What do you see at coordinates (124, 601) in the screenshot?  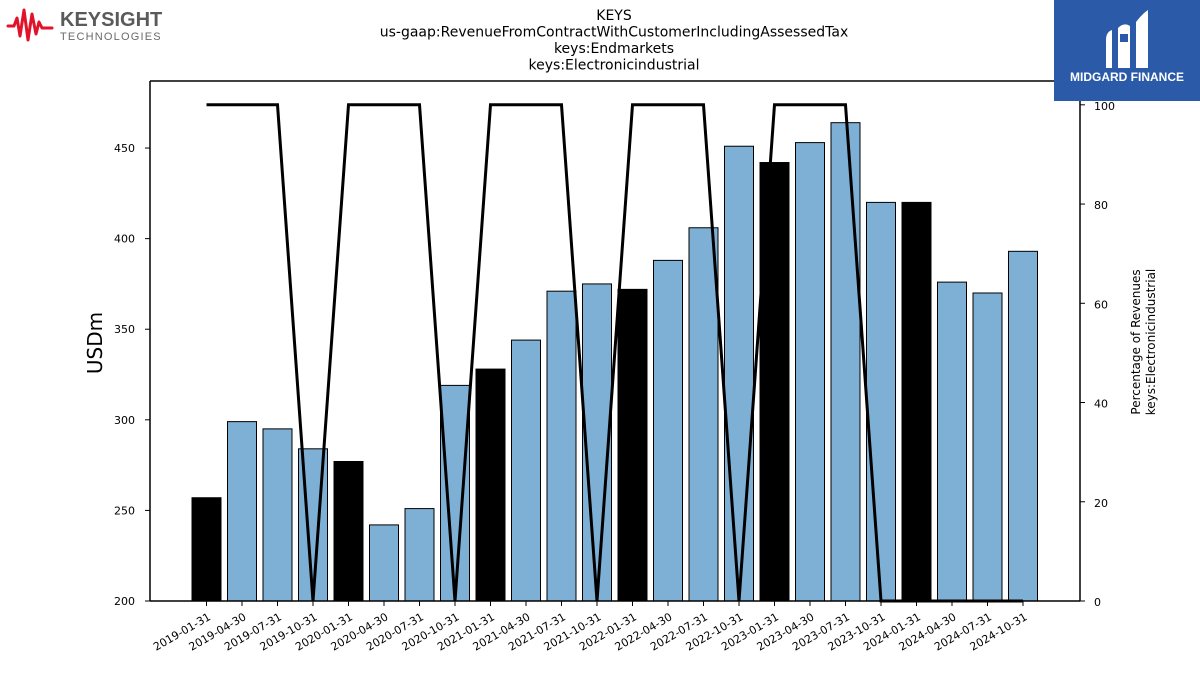 I see `y-tick-label: 200` at bounding box center [124, 601].